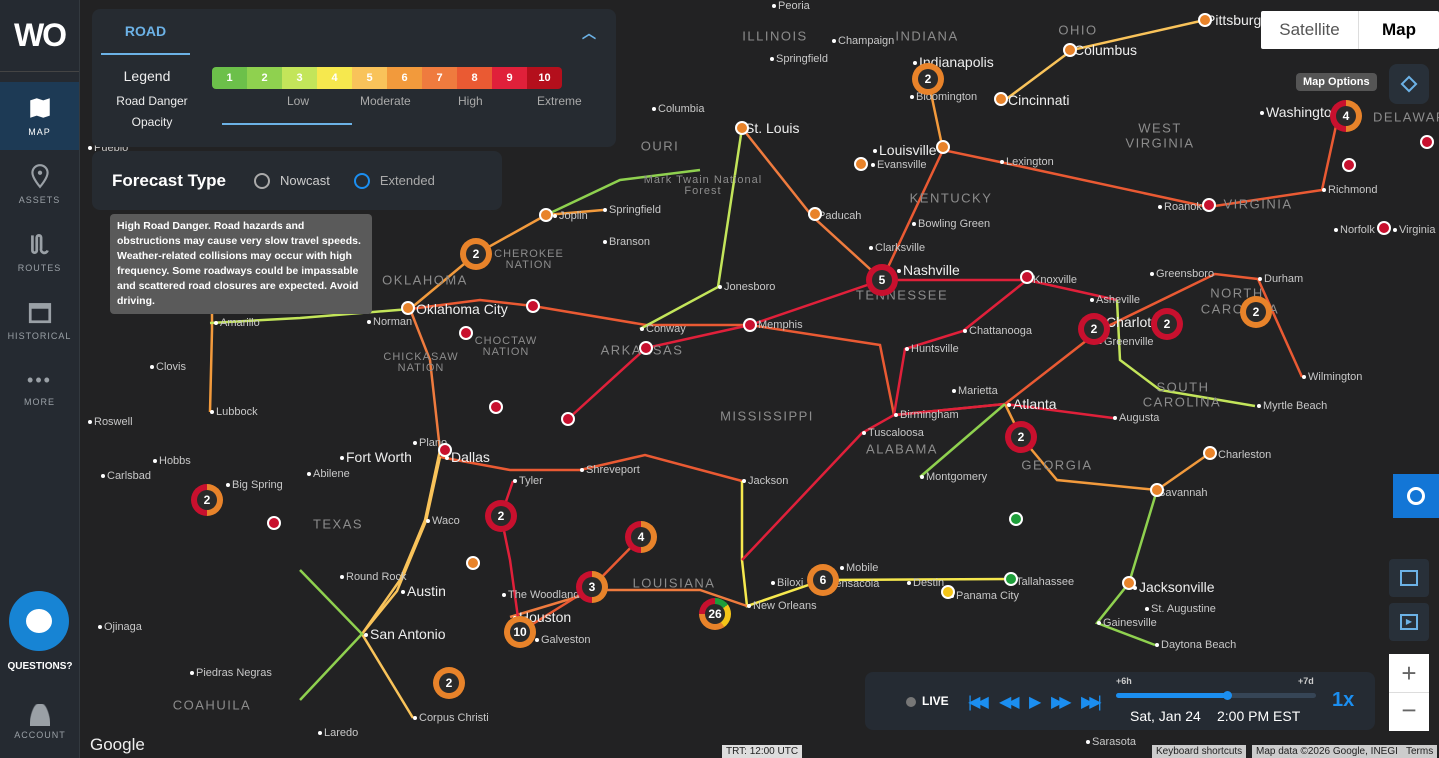 This screenshot has width=1439, height=758. I want to click on rewind-button: ◀◀, so click(1009, 702).